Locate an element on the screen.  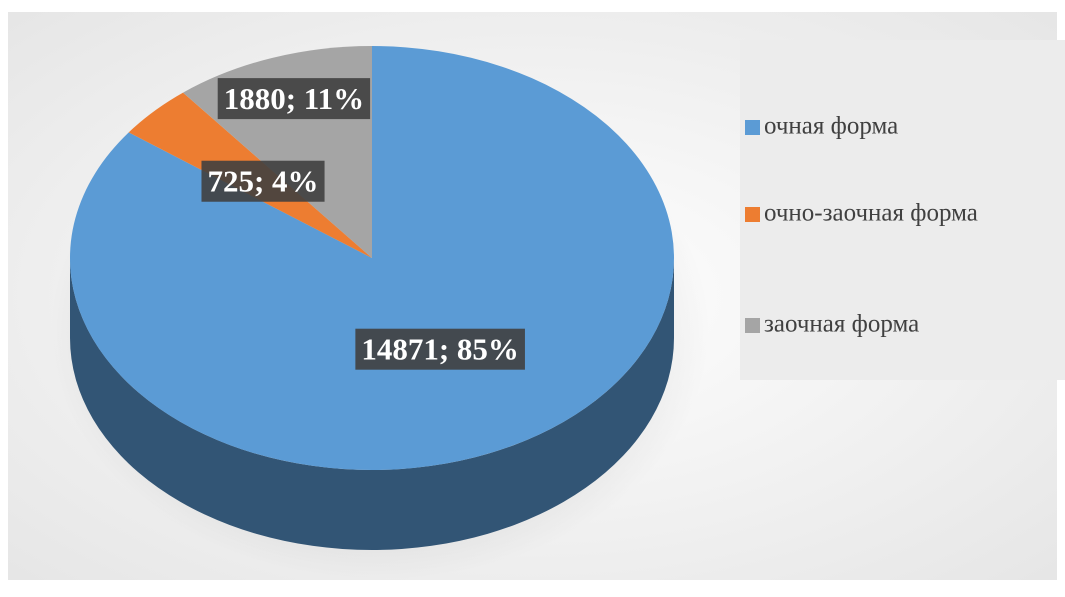
data-label: 14871; 85% is located at coordinates (440, 349).